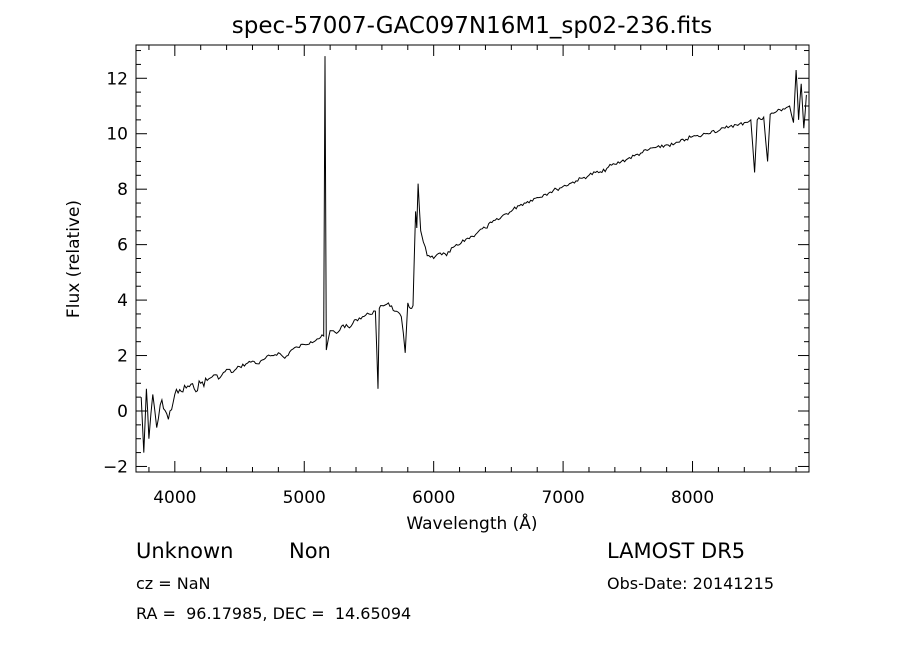 Image resolution: width=900 pixels, height=649 pixels. I want to click on y-tick-label: 12, so click(117, 79).